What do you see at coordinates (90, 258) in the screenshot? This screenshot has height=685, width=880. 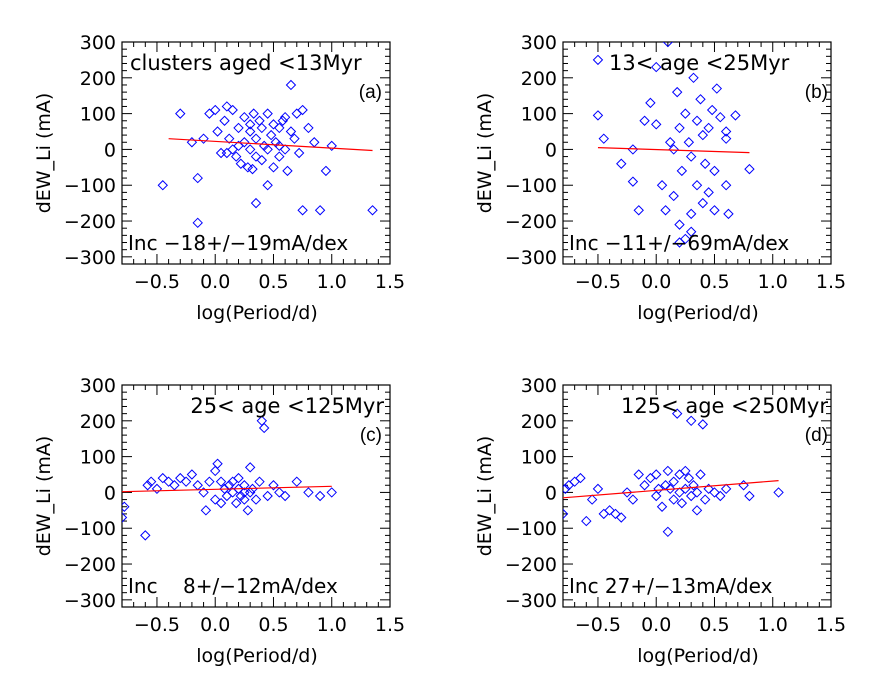 I see `panel-a-ytick-label: −300` at bounding box center [90, 258].